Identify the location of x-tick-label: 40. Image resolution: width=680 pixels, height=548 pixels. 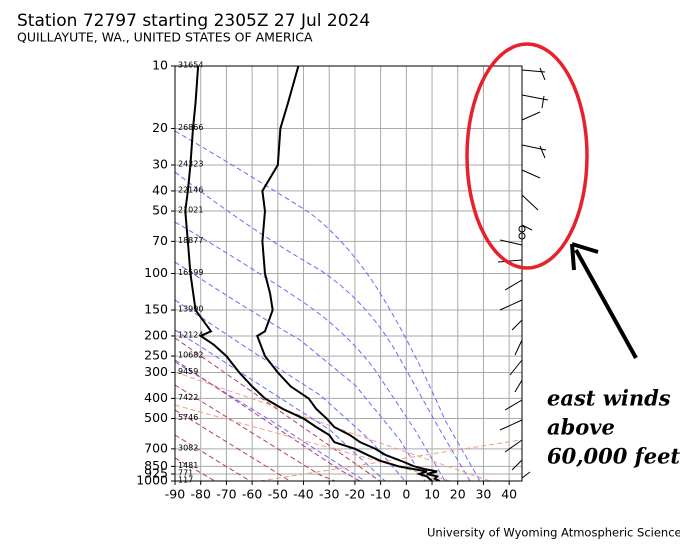
(509, 494).